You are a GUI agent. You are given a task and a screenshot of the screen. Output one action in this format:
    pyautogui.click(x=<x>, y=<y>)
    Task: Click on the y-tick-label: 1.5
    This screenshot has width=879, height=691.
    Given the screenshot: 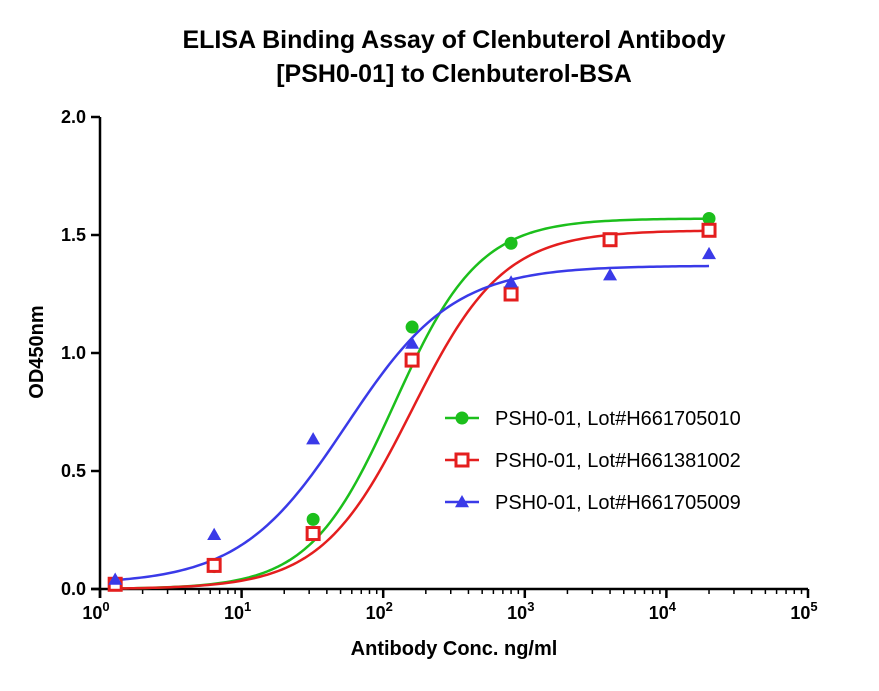 What is the action you would take?
    pyautogui.click(x=73, y=235)
    